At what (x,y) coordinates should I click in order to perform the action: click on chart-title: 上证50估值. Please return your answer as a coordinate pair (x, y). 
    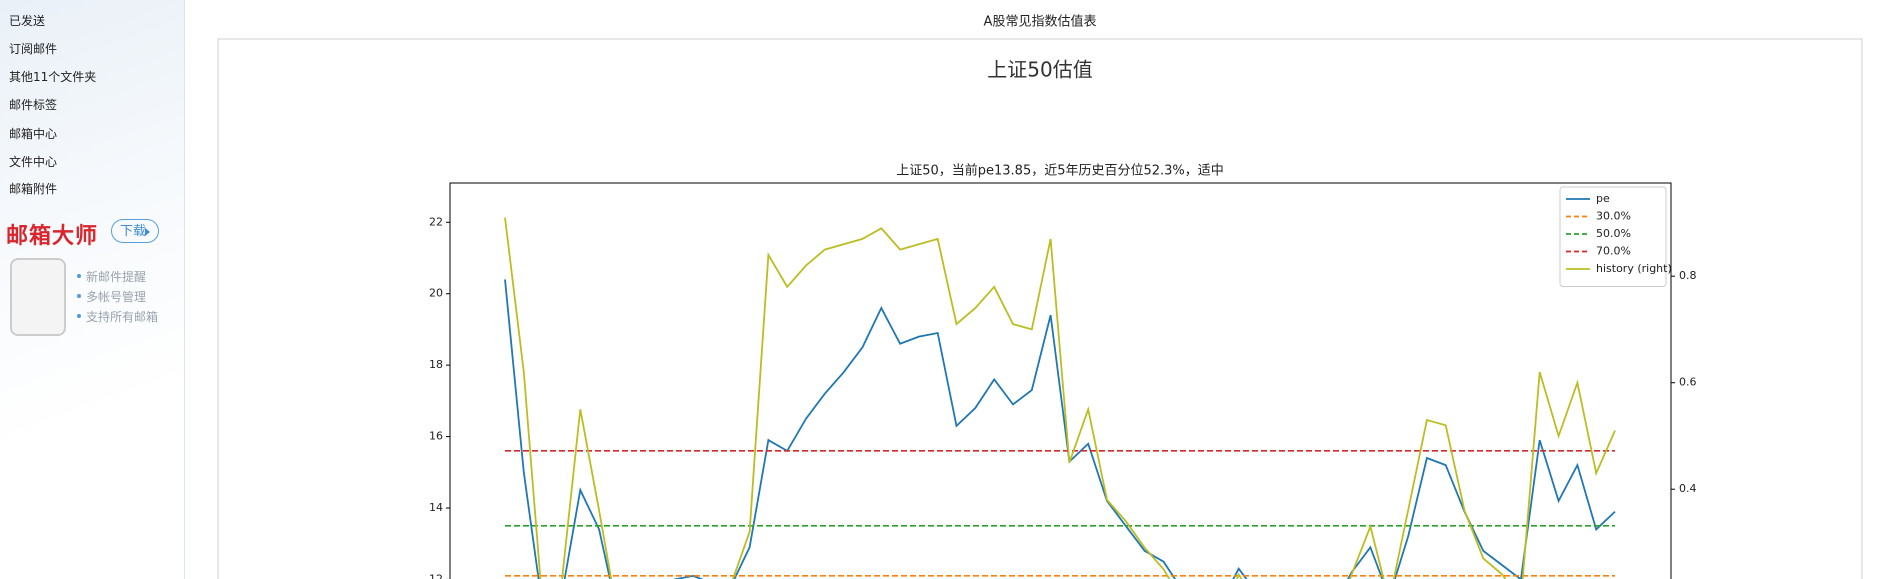
    Looking at the image, I should click on (1039, 70).